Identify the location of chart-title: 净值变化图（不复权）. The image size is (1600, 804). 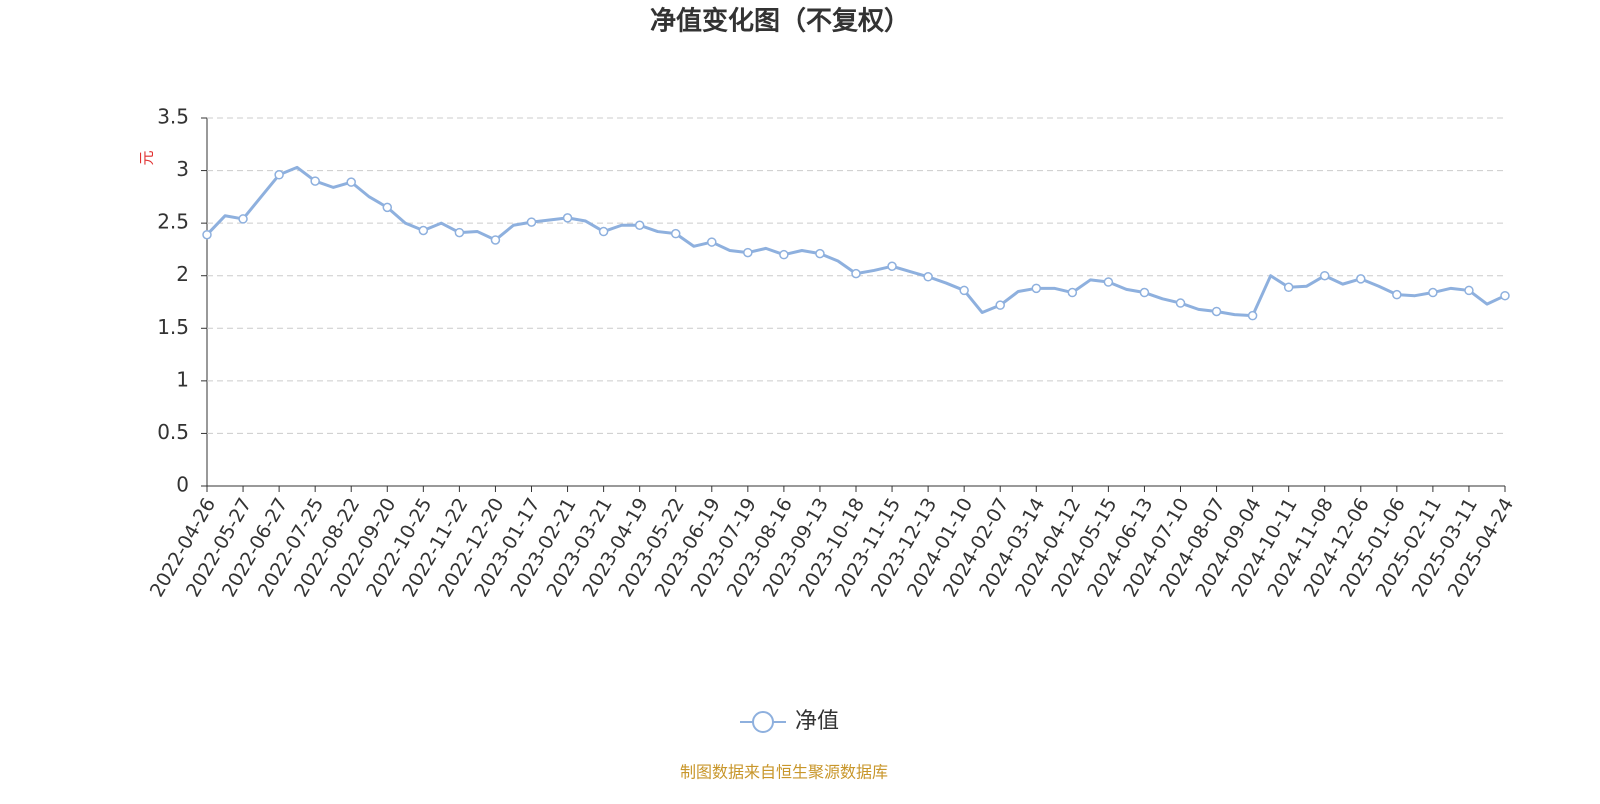
(780, 21).